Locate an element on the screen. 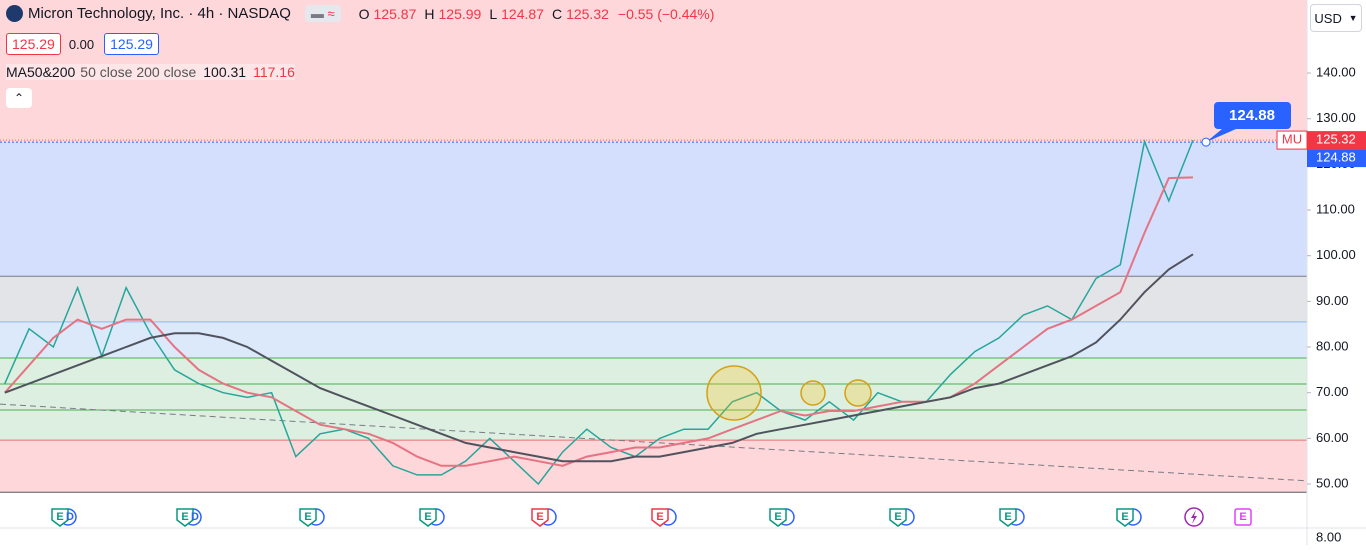 Image resolution: width=1366 pixels, height=550 pixels. y-tick-label: 70.00 is located at coordinates (1332, 391).